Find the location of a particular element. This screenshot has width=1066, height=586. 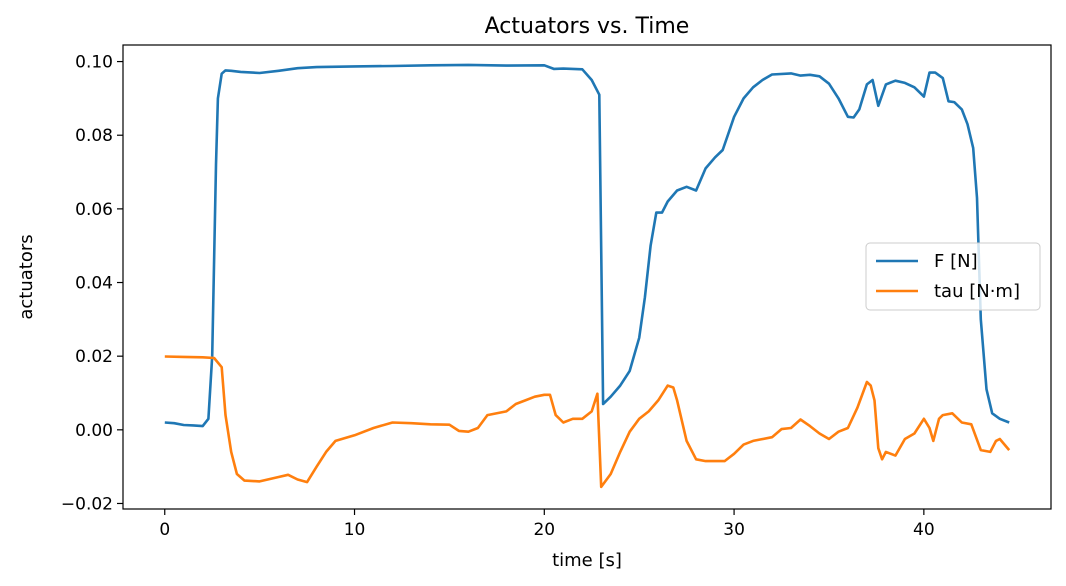

y-axis-label: actuators is located at coordinates (26, 276).